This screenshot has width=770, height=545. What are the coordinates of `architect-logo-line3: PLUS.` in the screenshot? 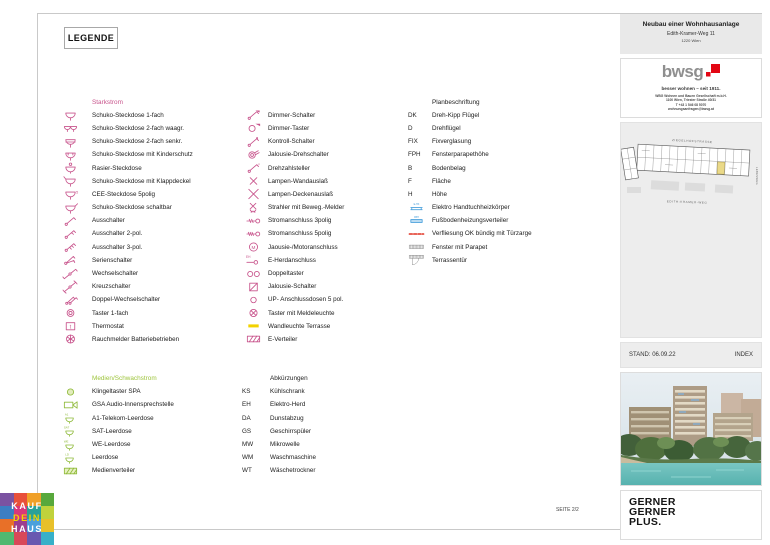 It's located at (645, 521).